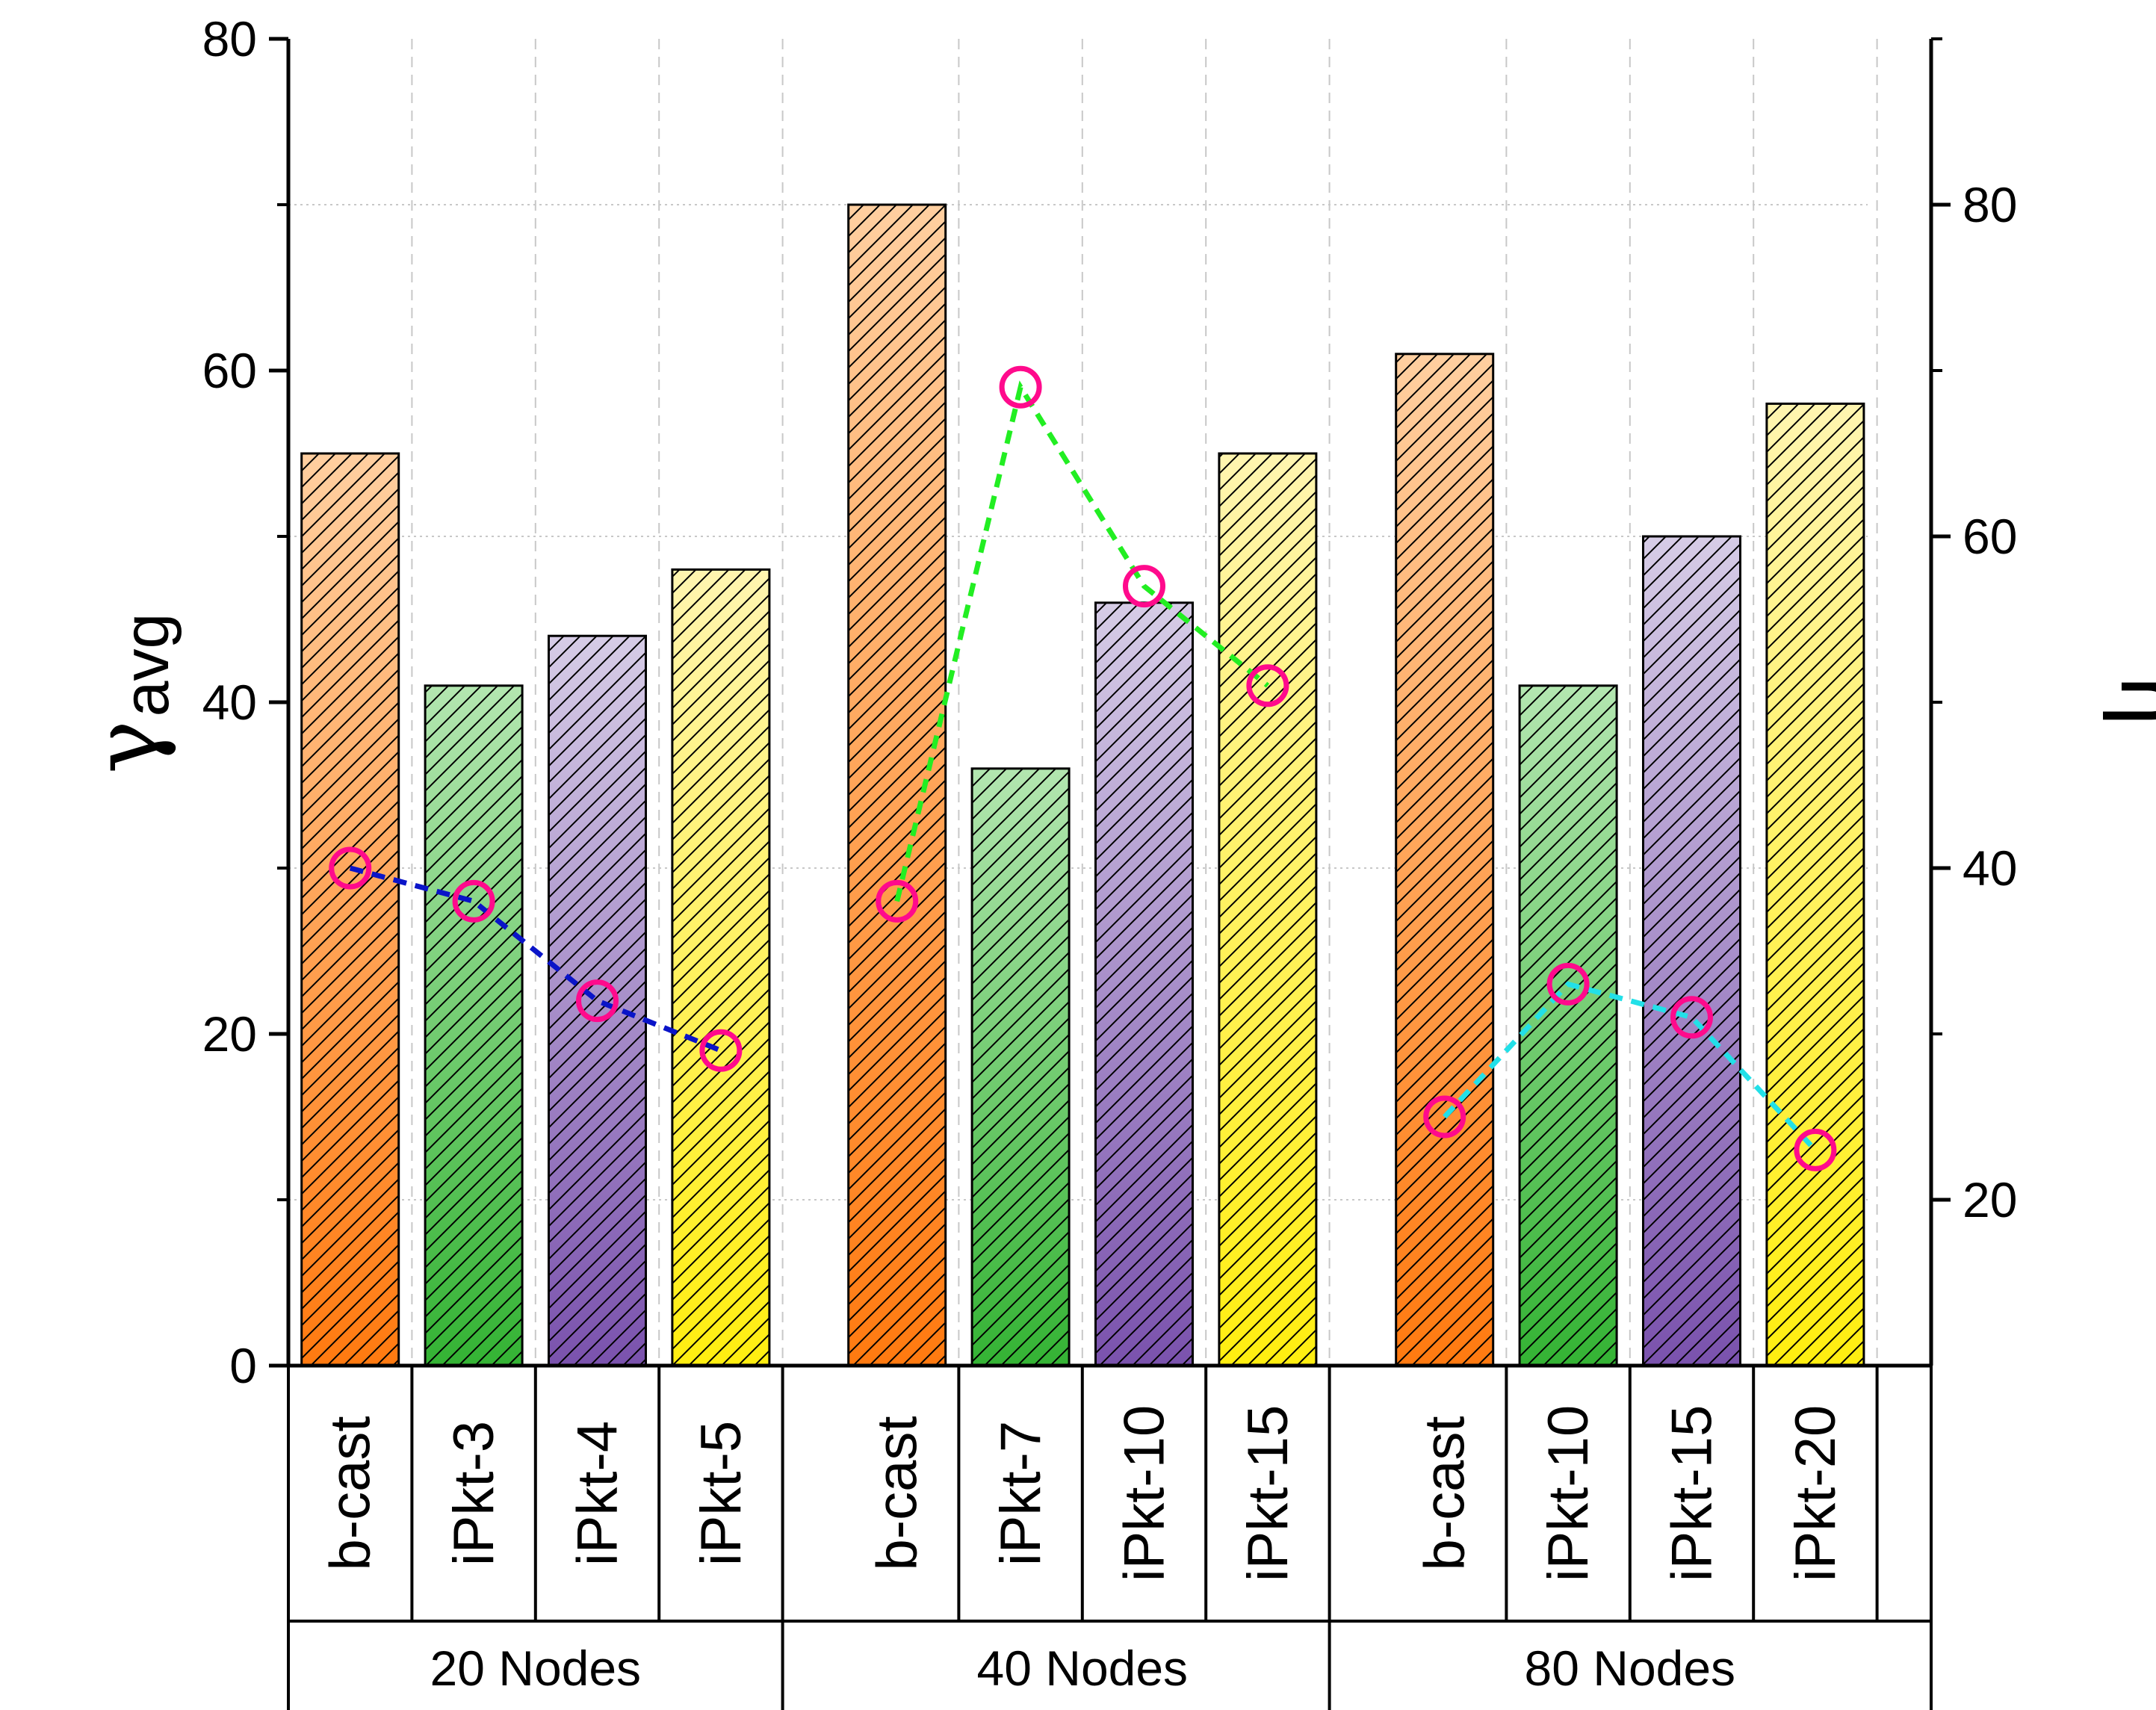  Describe the element at coordinates (229, 702) in the screenshot. I see `y-tick-label: 40` at that location.